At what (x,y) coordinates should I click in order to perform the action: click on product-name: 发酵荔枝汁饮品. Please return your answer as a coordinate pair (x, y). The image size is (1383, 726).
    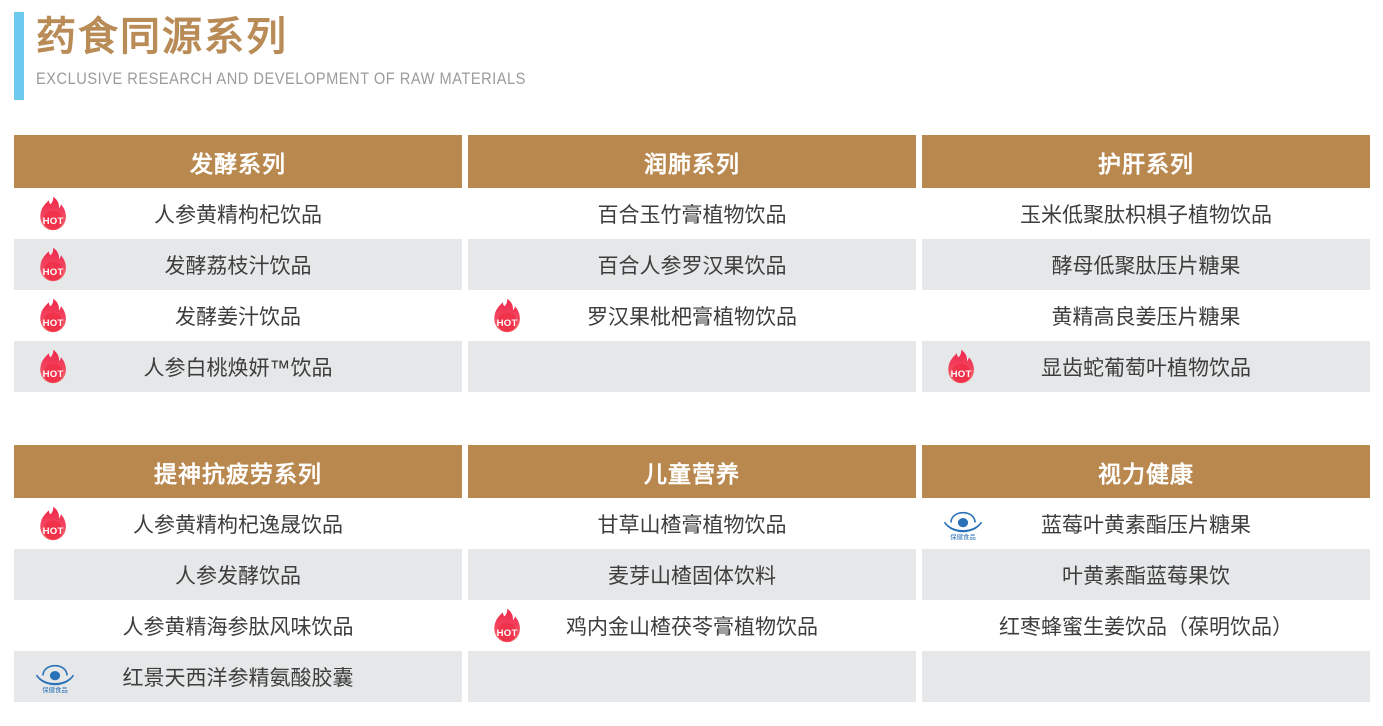
    Looking at the image, I should click on (238, 266).